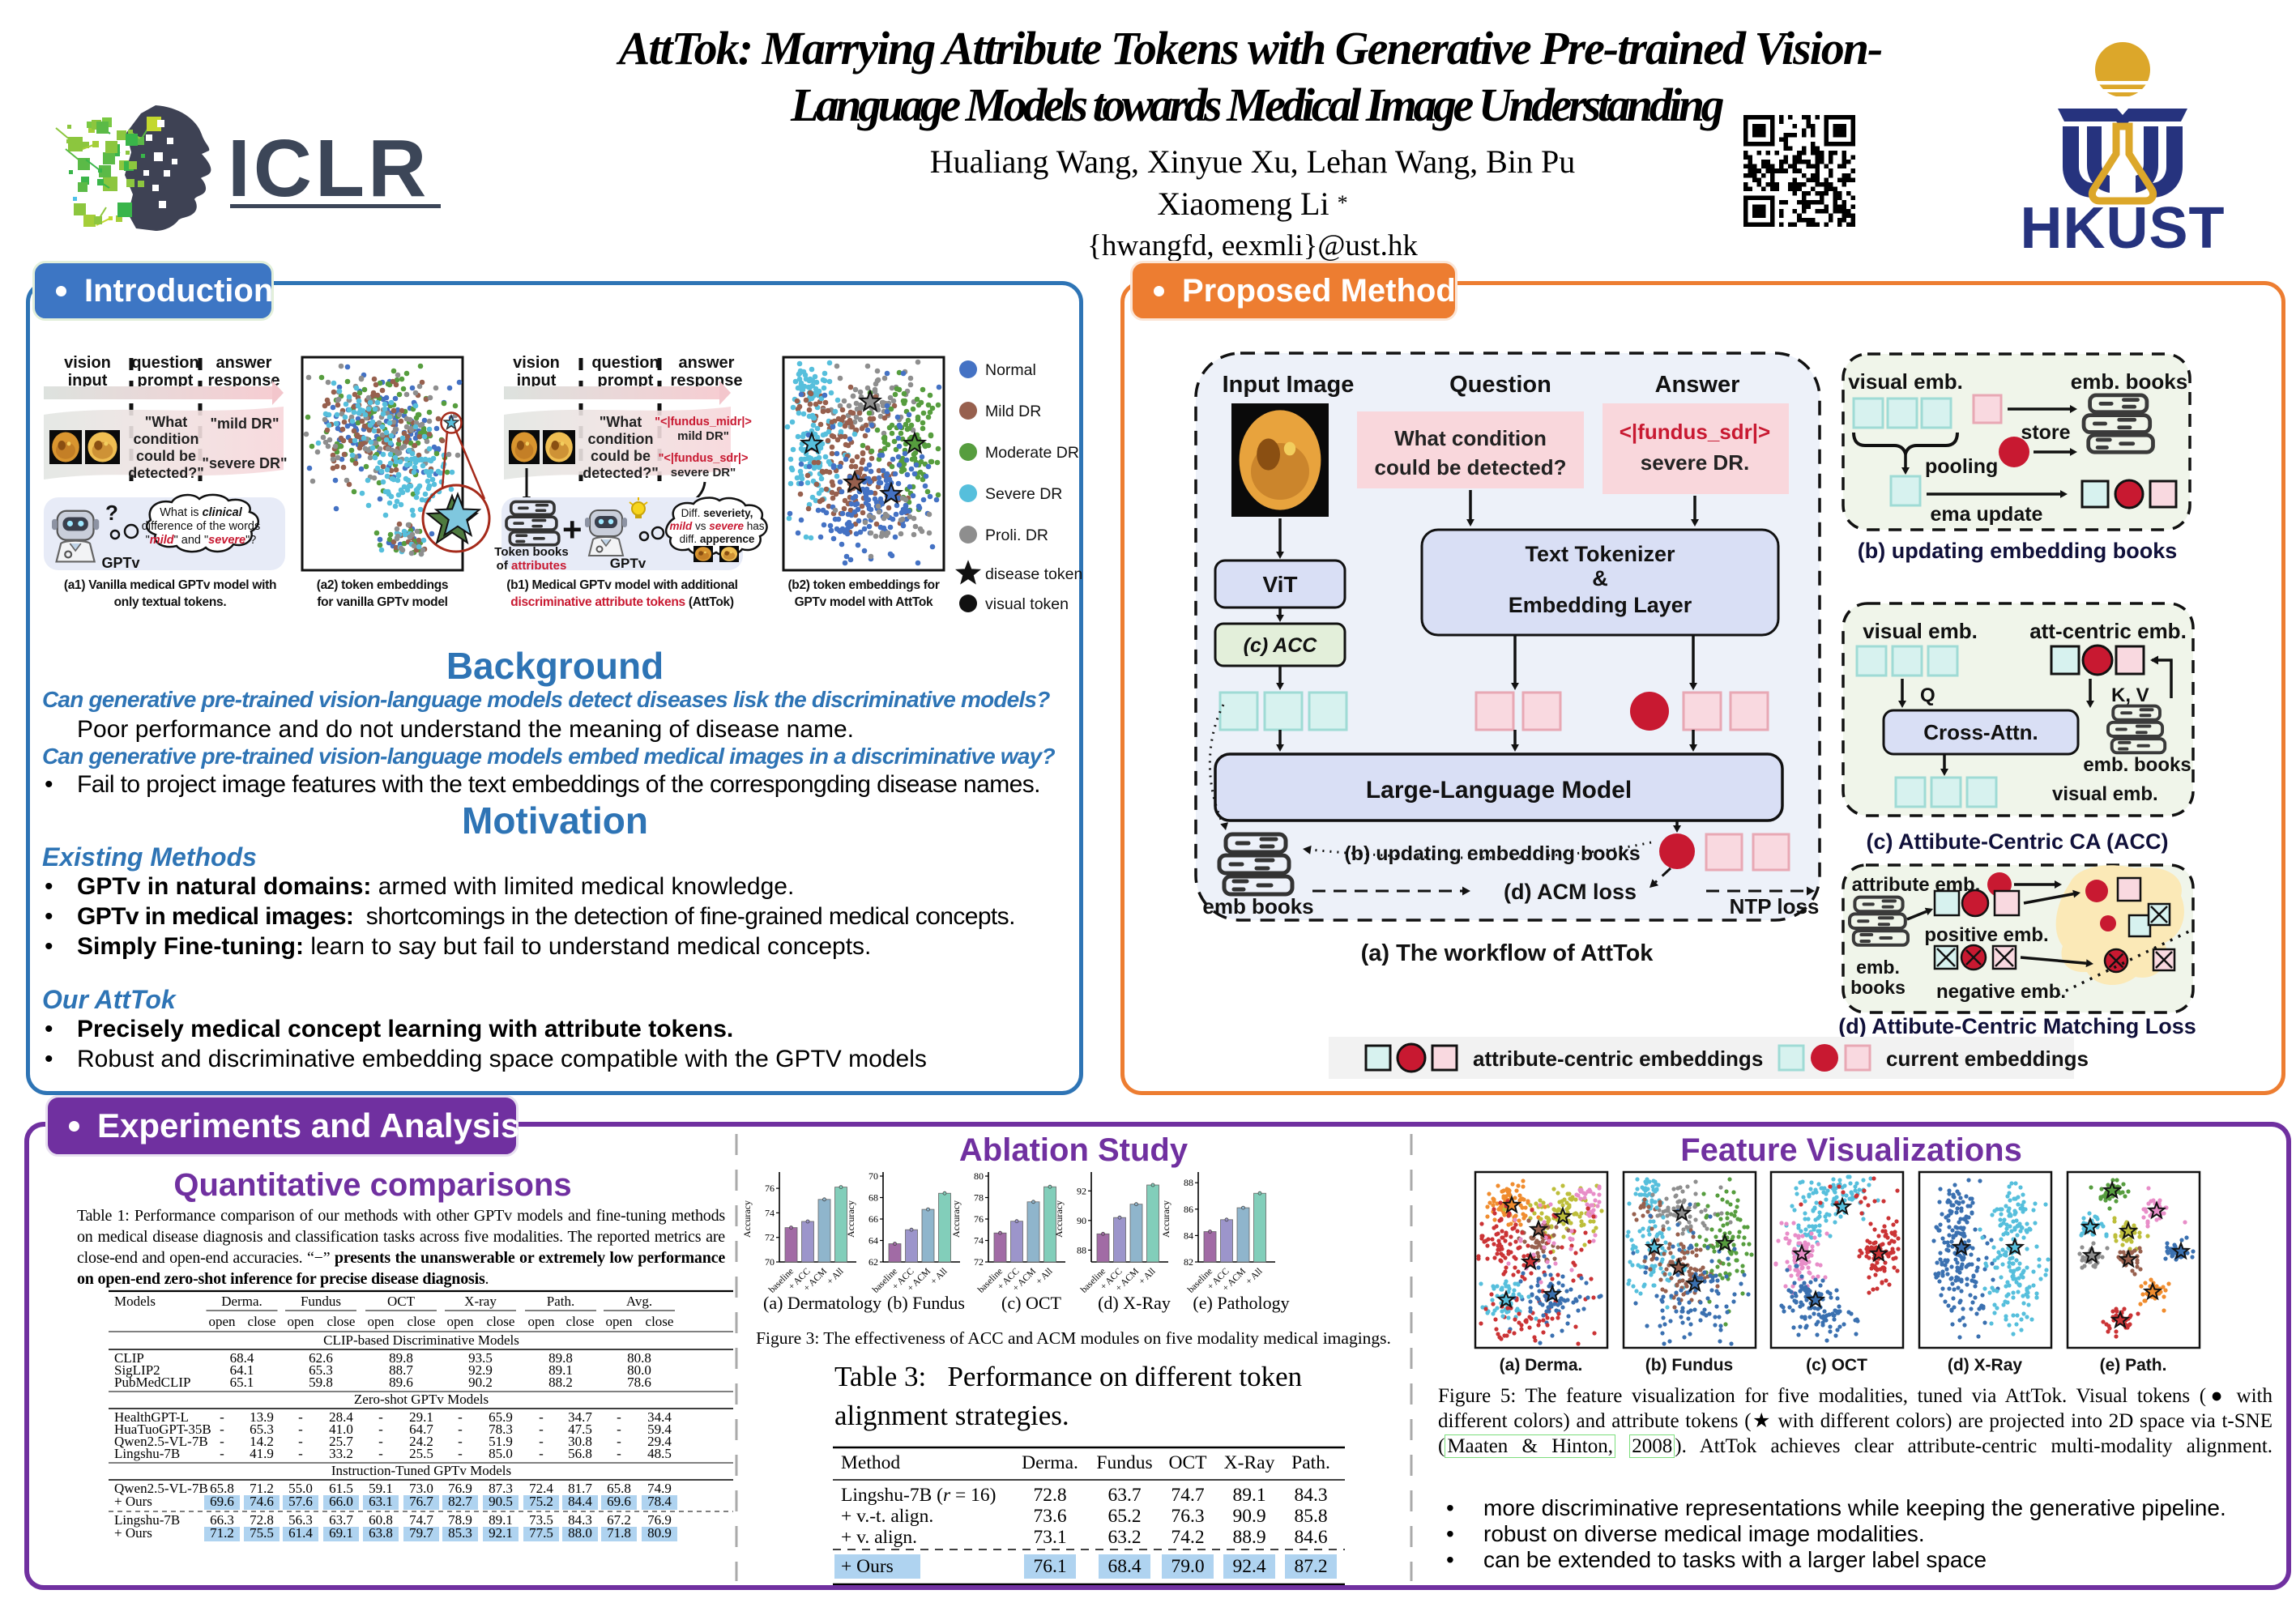 The height and width of the screenshot is (1607, 2296). I want to click on svg-text: Mild DR, so click(1013, 411).